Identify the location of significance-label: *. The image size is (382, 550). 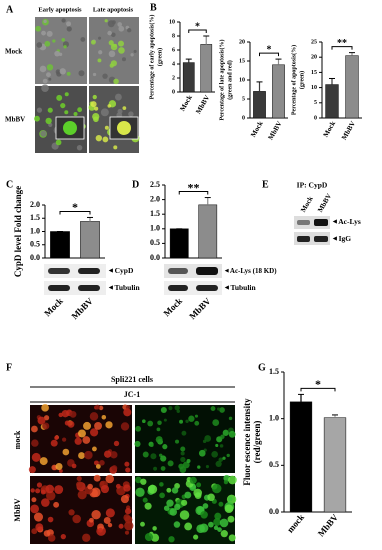
(197, 26).